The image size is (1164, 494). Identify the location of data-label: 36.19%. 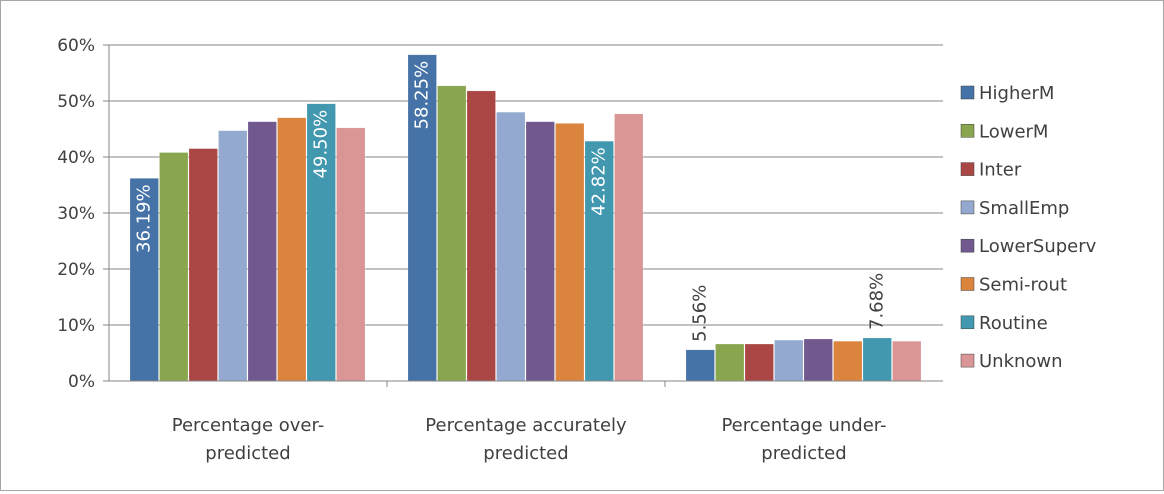
(144, 218).